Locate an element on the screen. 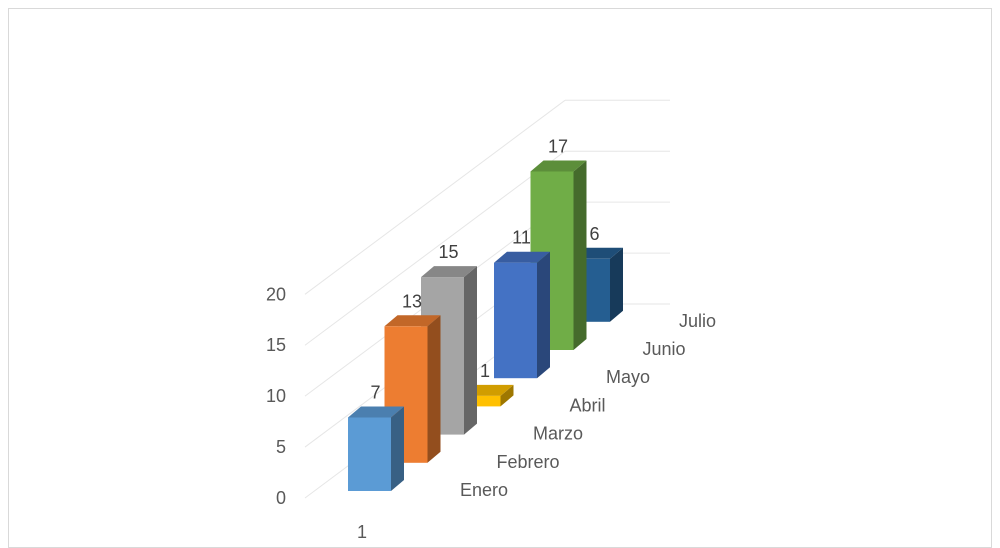 Image resolution: width=1000 pixels, height=548 pixels. data-label: 11 is located at coordinates (521, 238).